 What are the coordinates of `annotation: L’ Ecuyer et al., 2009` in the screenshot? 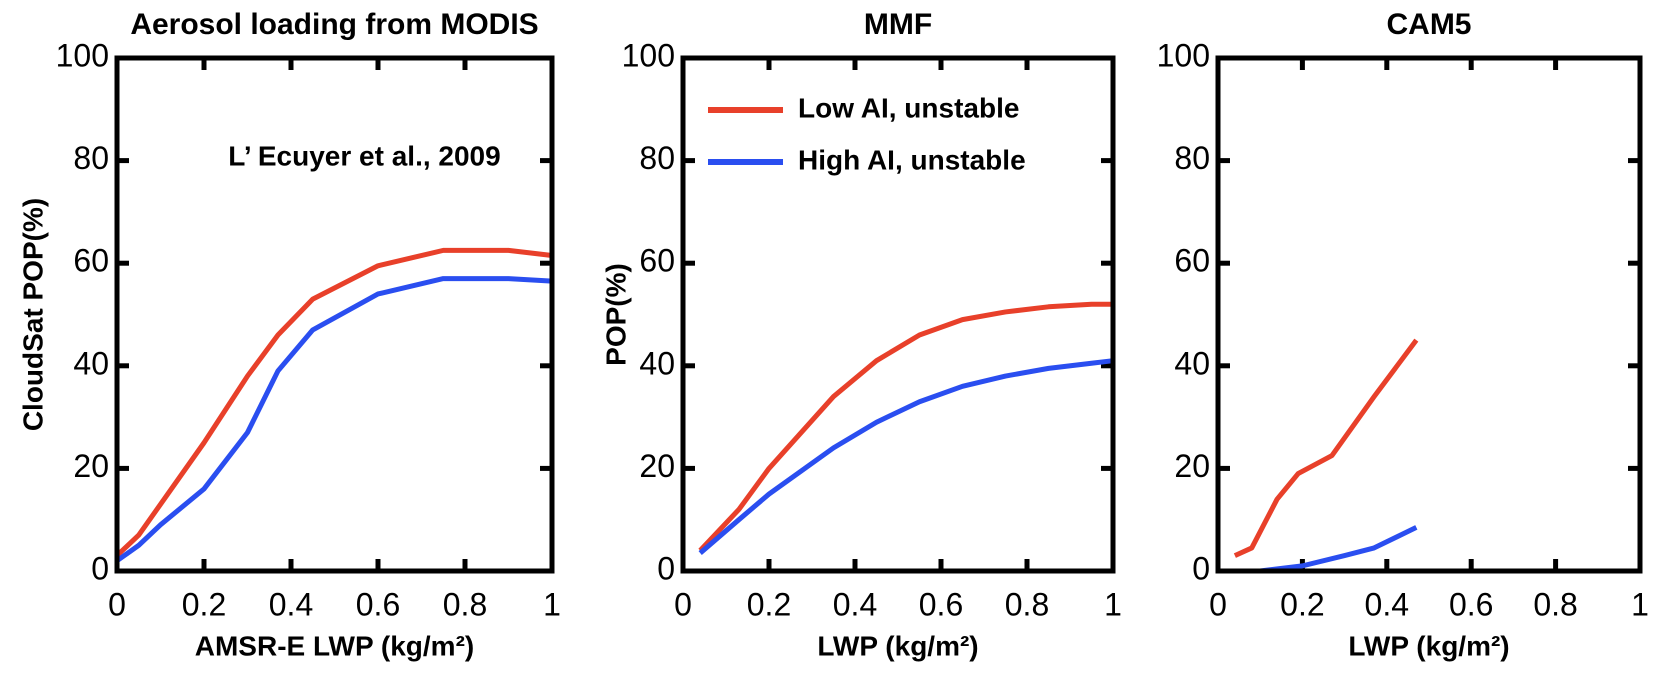 It's located at (364, 155).